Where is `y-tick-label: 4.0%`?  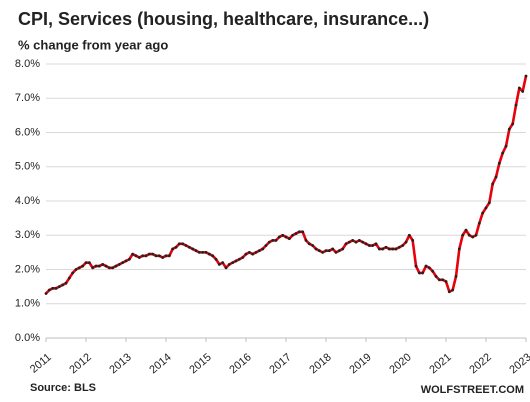
y-tick-label: 4.0% is located at coordinates (27, 201).